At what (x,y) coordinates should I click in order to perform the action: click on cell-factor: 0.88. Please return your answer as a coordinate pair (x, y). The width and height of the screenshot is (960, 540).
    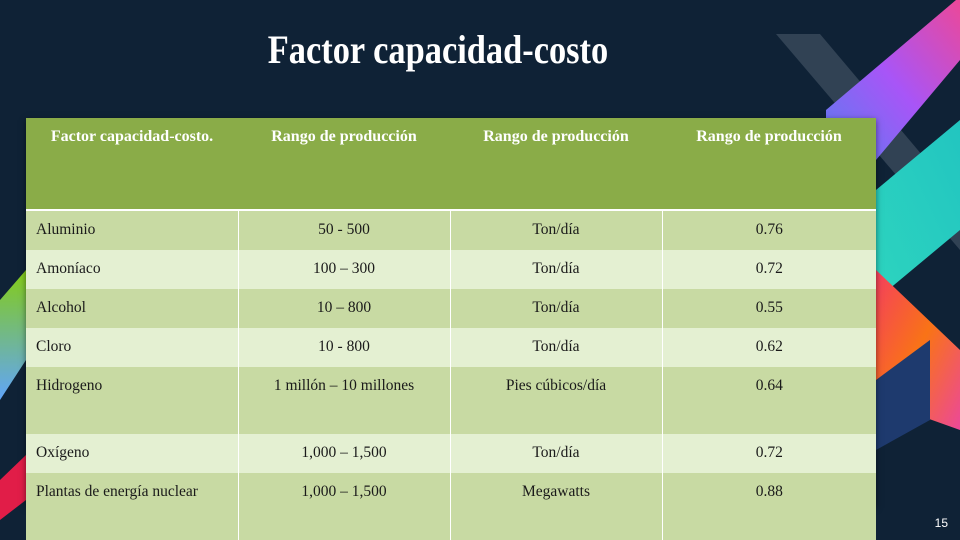
    Looking at the image, I should click on (768, 506).